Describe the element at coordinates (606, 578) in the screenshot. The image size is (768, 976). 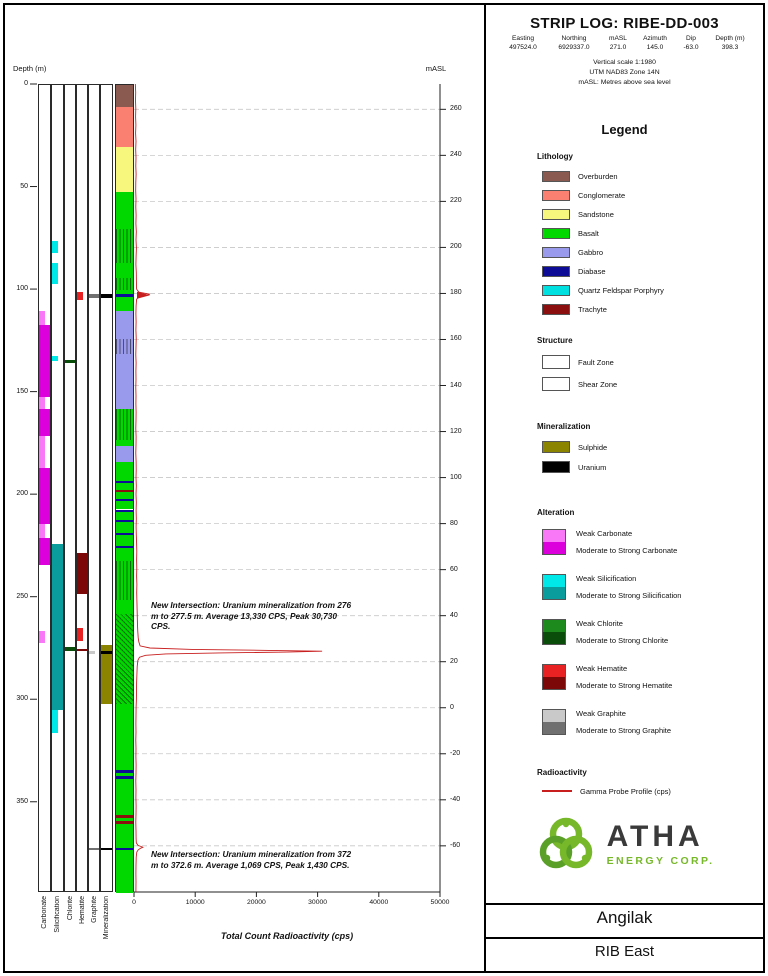
I see `weak-alteration-label: Weak Silicification` at that location.